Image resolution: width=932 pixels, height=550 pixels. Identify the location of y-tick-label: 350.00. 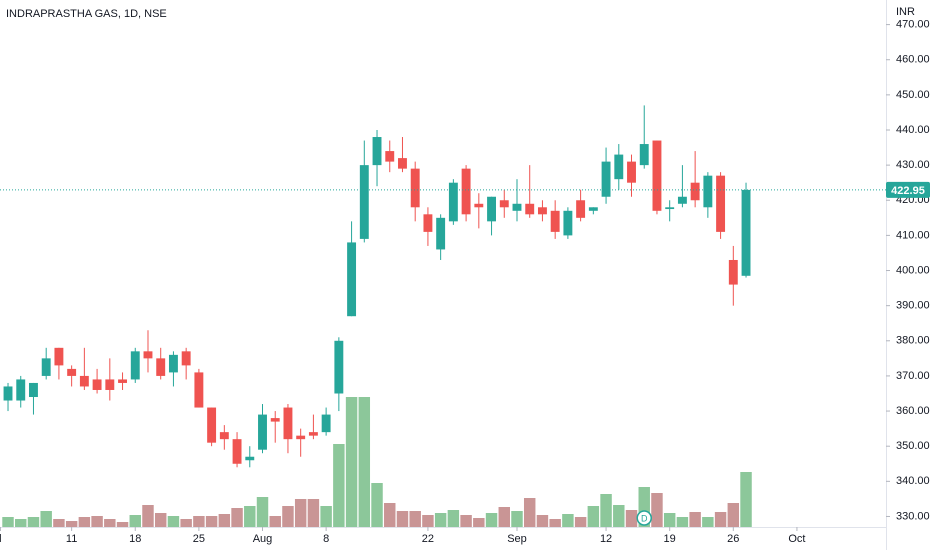
(913, 446).